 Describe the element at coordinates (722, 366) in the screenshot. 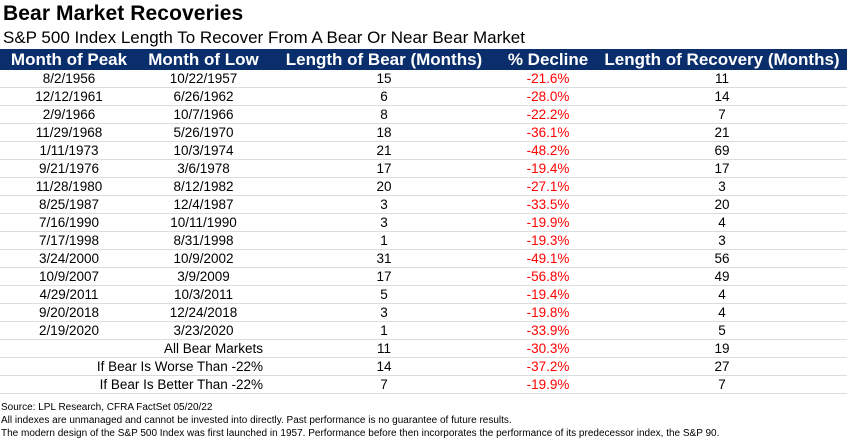

I see `summary-length-of-recovery: 27` at that location.